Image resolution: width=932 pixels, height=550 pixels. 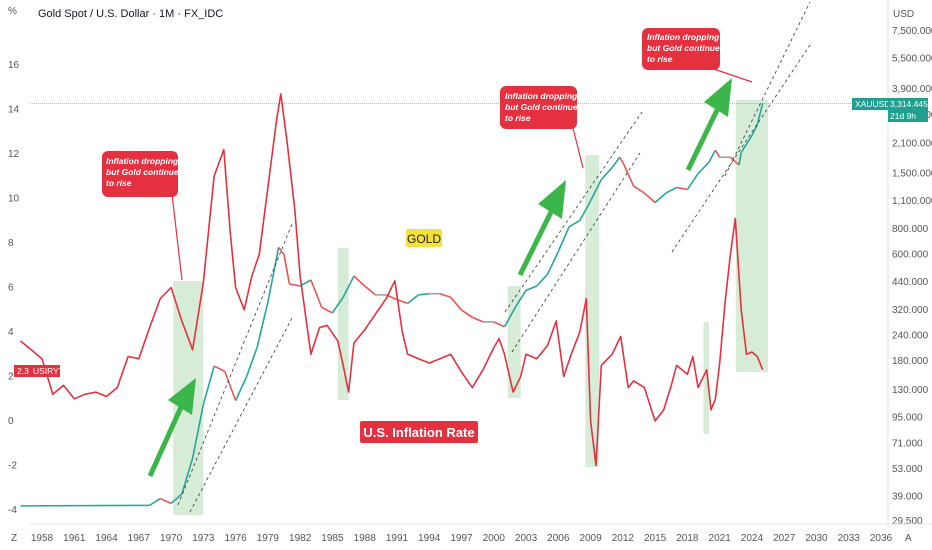 I want to click on left-tick-label: 2, so click(x=11, y=377).